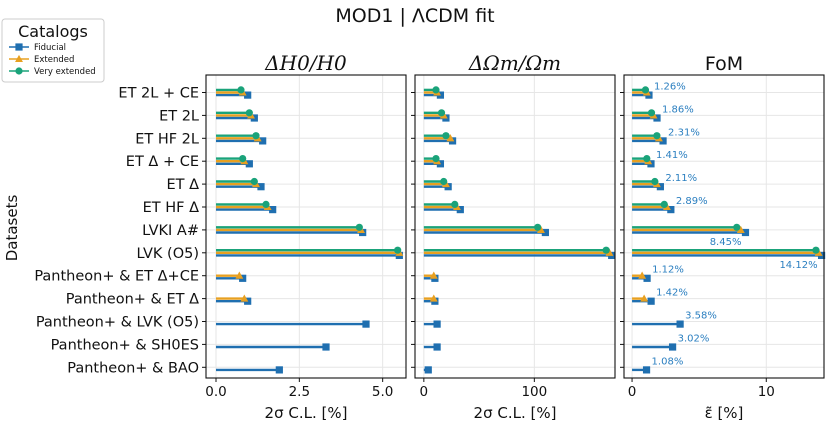 This screenshot has width=831, height=428. I want to click on category-label: LVKI A#, so click(170, 231).